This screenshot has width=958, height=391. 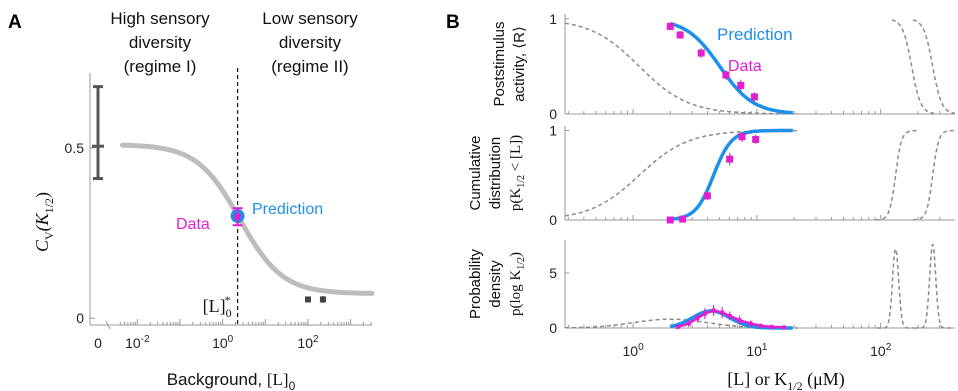 What do you see at coordinates (310, 18) in the screenshot?
I see `regime-label-line: Low sensory` at bounding box center [310, 18].